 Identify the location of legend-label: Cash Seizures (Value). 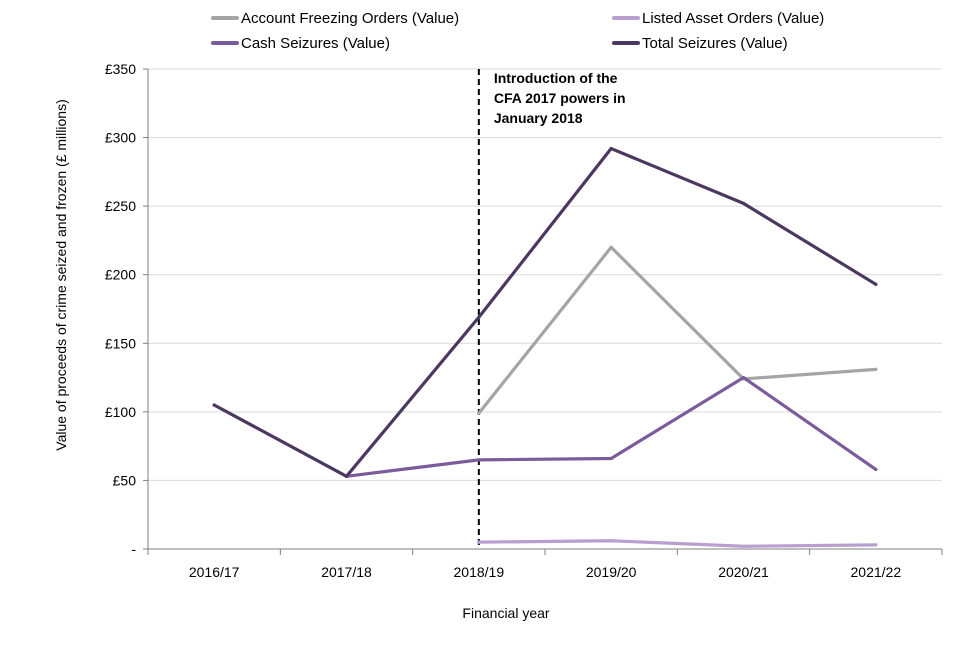
(315, 43).